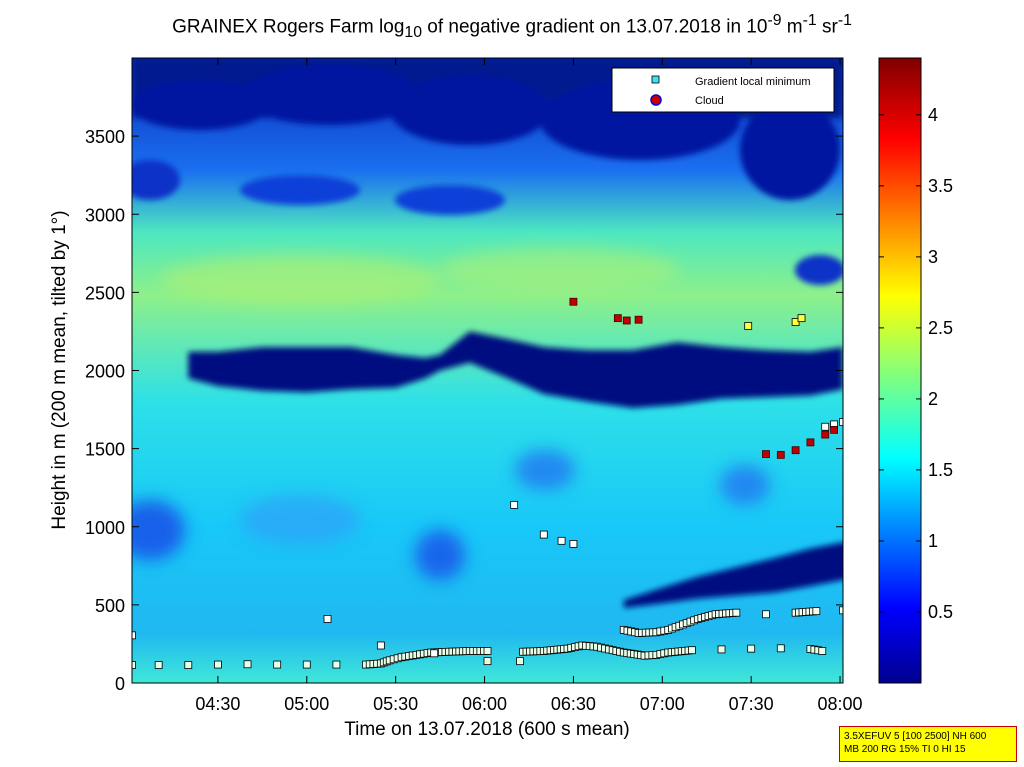  What do you see at coordinates (105, 450) in the screenshot?
I see `y-tick-label: 1500` at bounding box center [105, 450].